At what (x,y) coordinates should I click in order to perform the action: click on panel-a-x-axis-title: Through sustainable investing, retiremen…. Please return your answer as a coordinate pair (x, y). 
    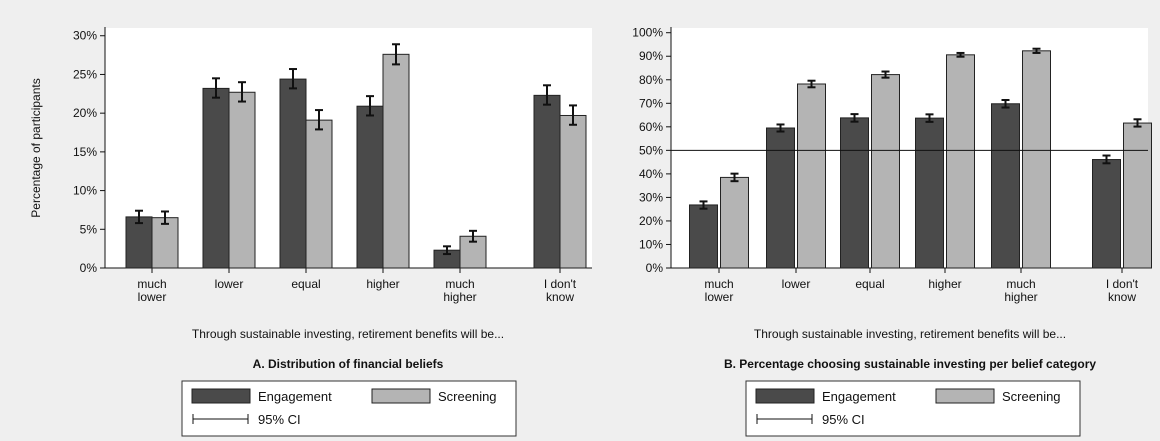
    Looking at the image, I should click on (348, 334).